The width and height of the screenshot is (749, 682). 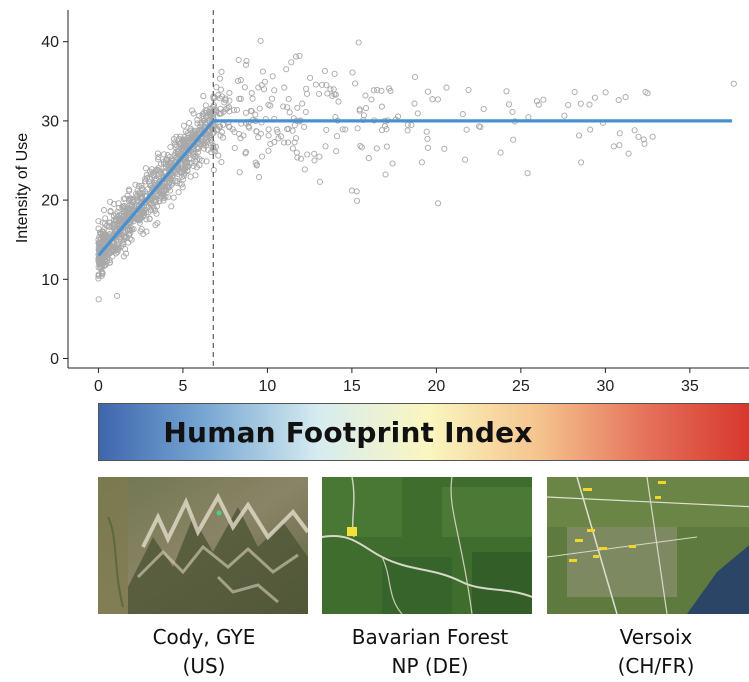 I want to click on y-axis-title: Intensity of Use, so click(x=22, y=188).